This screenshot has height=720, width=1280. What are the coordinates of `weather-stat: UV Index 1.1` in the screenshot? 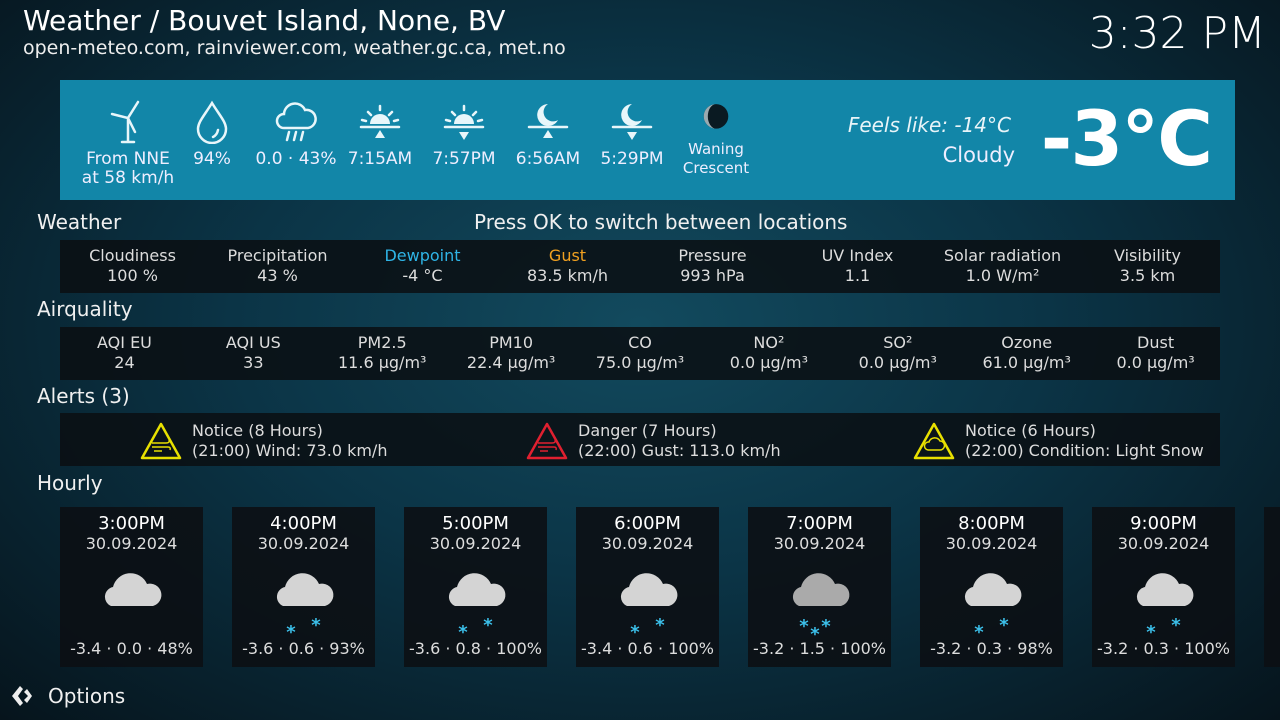 It's located at (857, 266).